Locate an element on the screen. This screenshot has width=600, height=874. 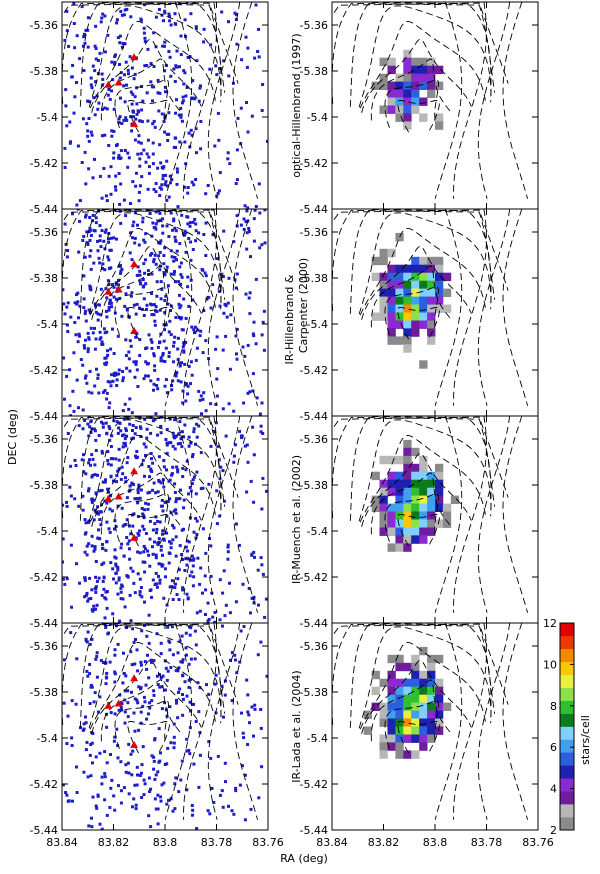
colorbar-label: stars/cell is located at coordinates (585, 740).